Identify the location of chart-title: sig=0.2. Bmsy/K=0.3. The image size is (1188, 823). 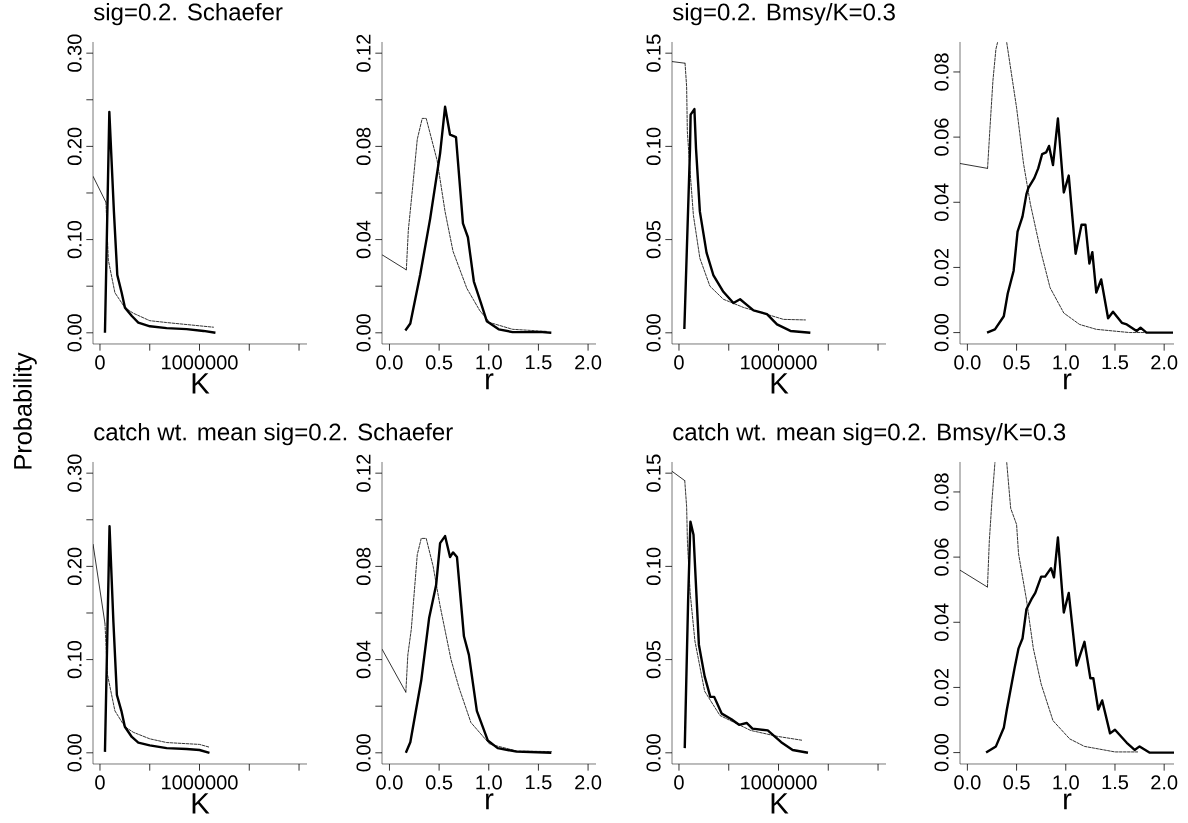
(783, 14).